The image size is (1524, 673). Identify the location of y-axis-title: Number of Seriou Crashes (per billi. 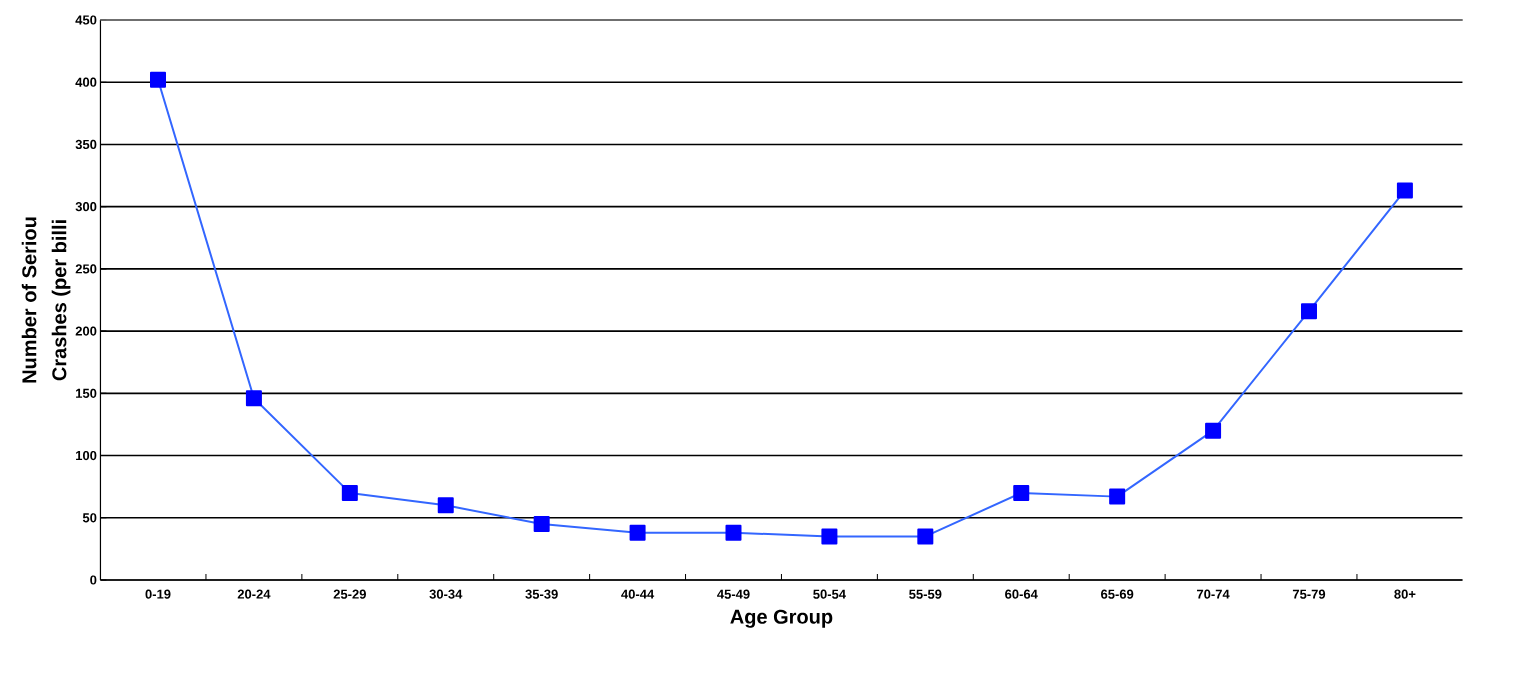
(46, 300).